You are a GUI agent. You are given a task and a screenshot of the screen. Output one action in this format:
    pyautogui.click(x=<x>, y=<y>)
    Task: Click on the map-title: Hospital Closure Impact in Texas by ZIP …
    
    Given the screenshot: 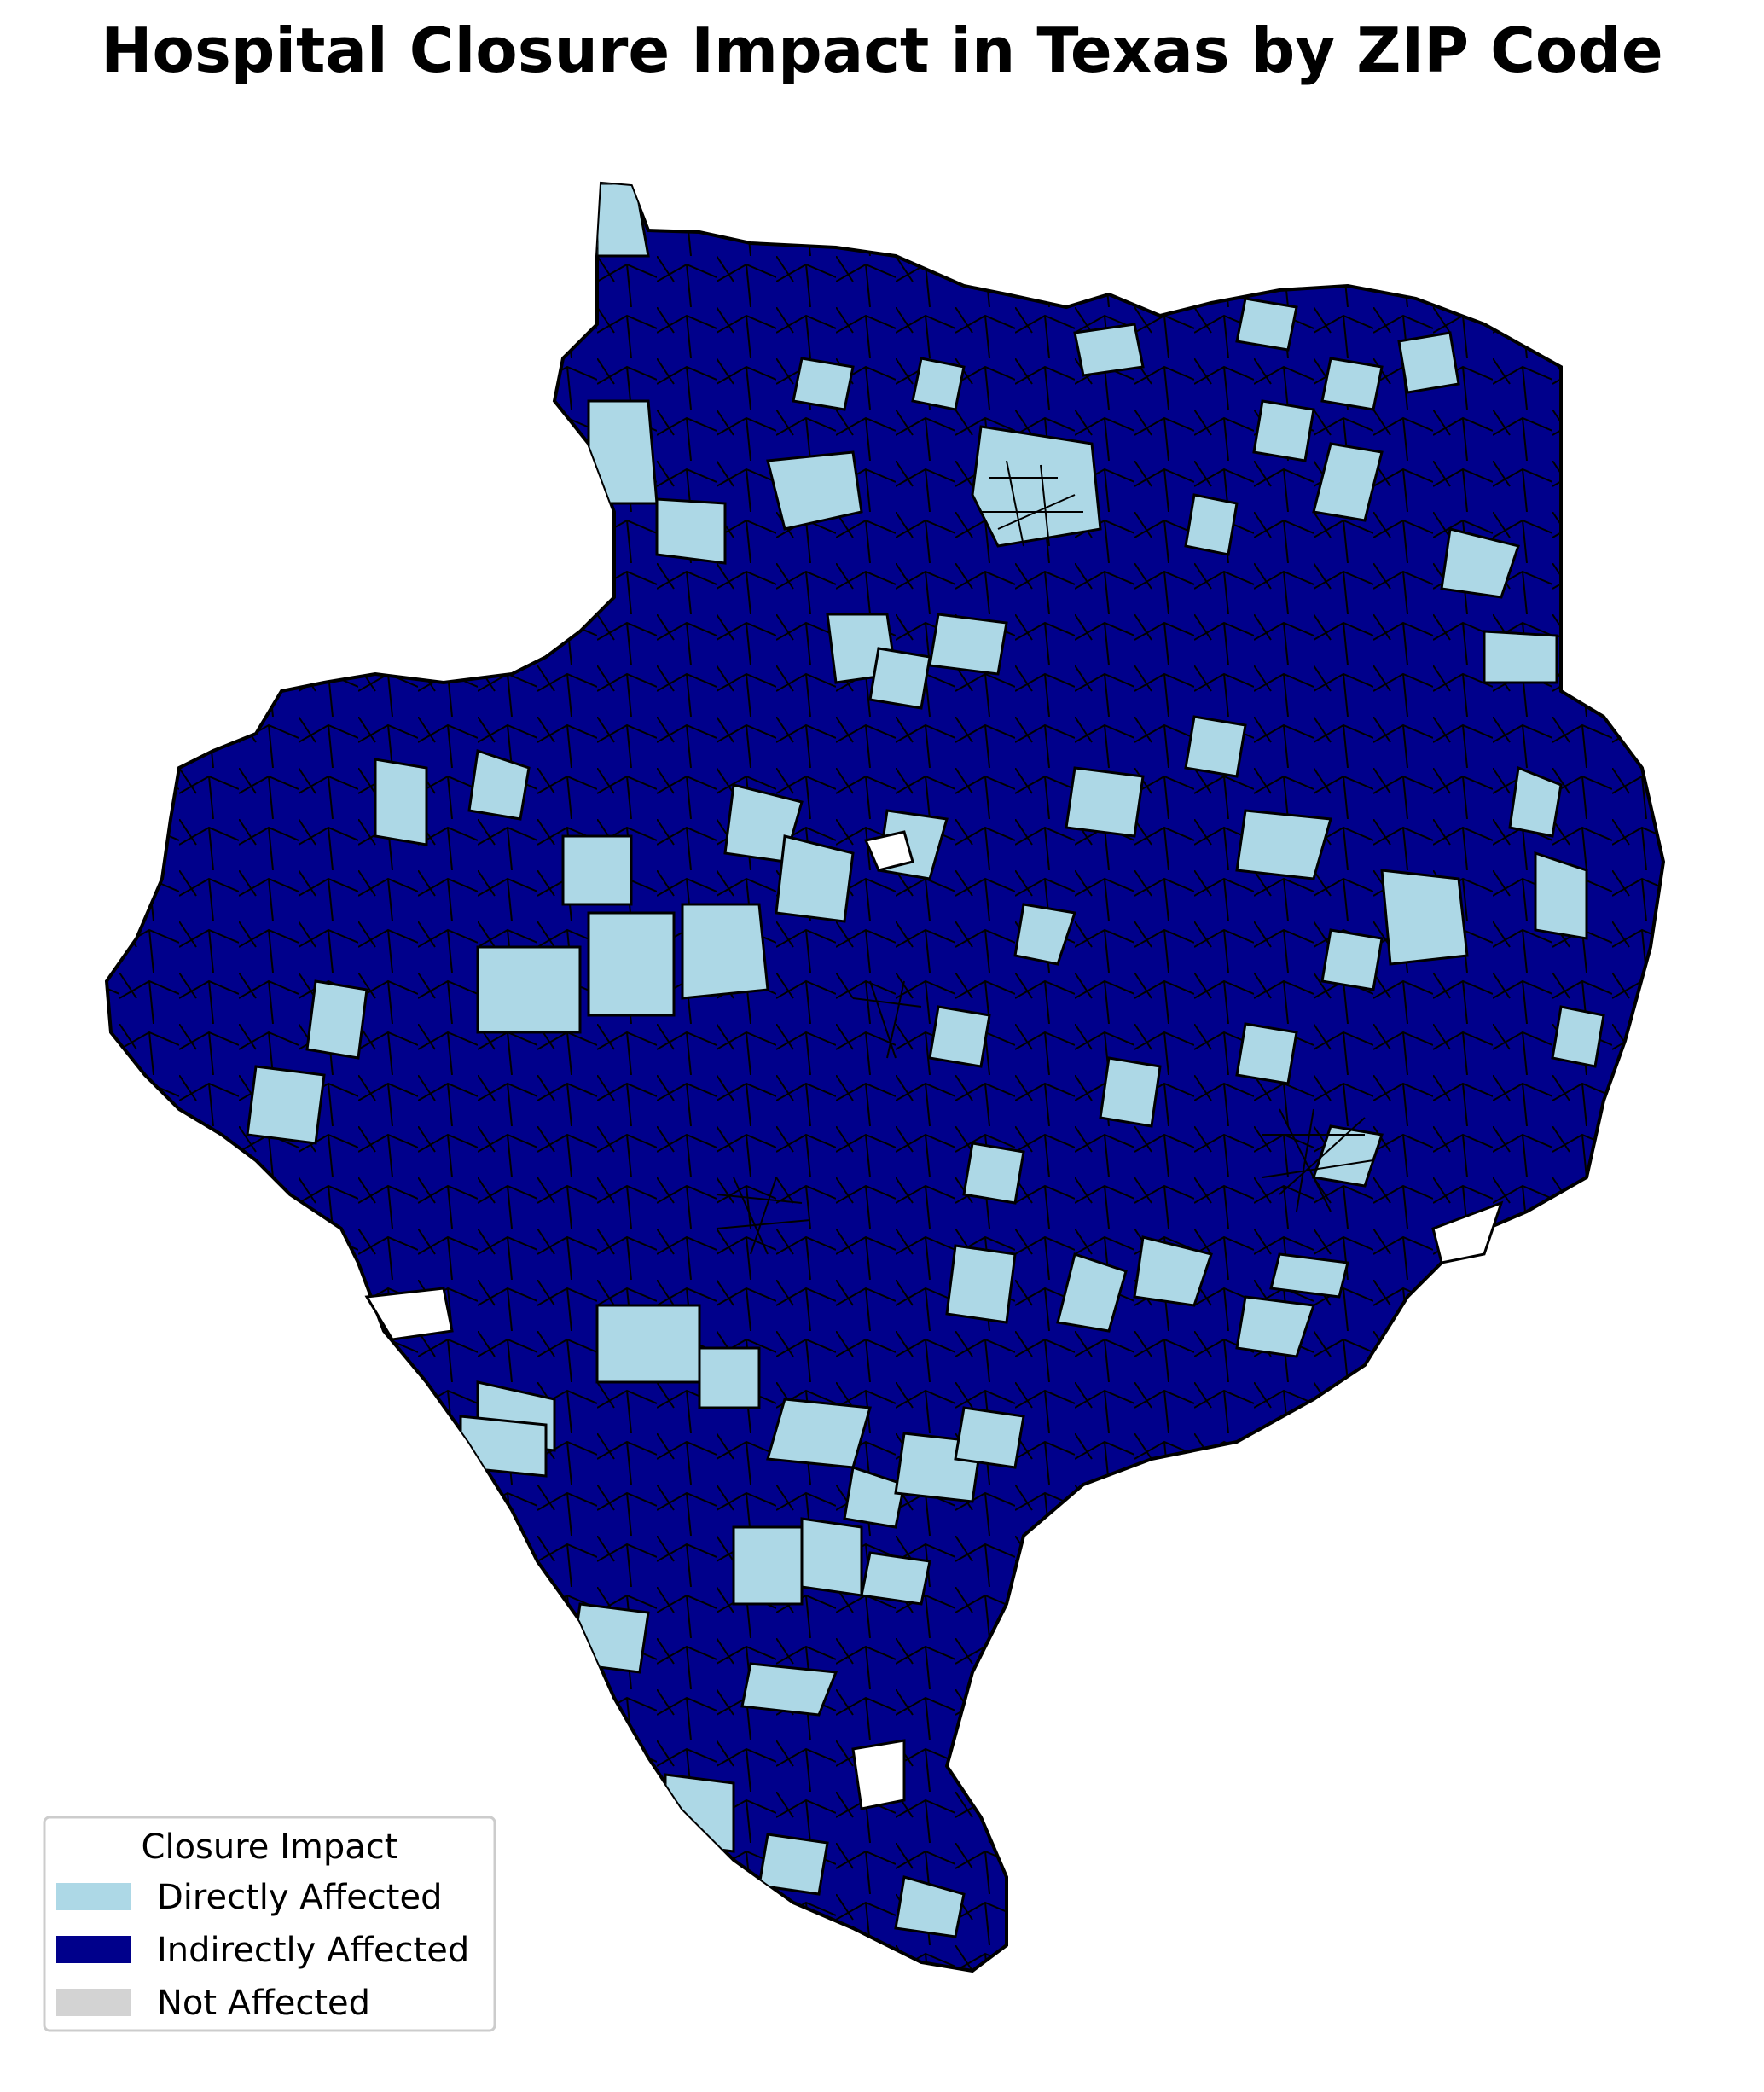 What is the action you would take?
    pyautogui.click(x=882, y=50)
    